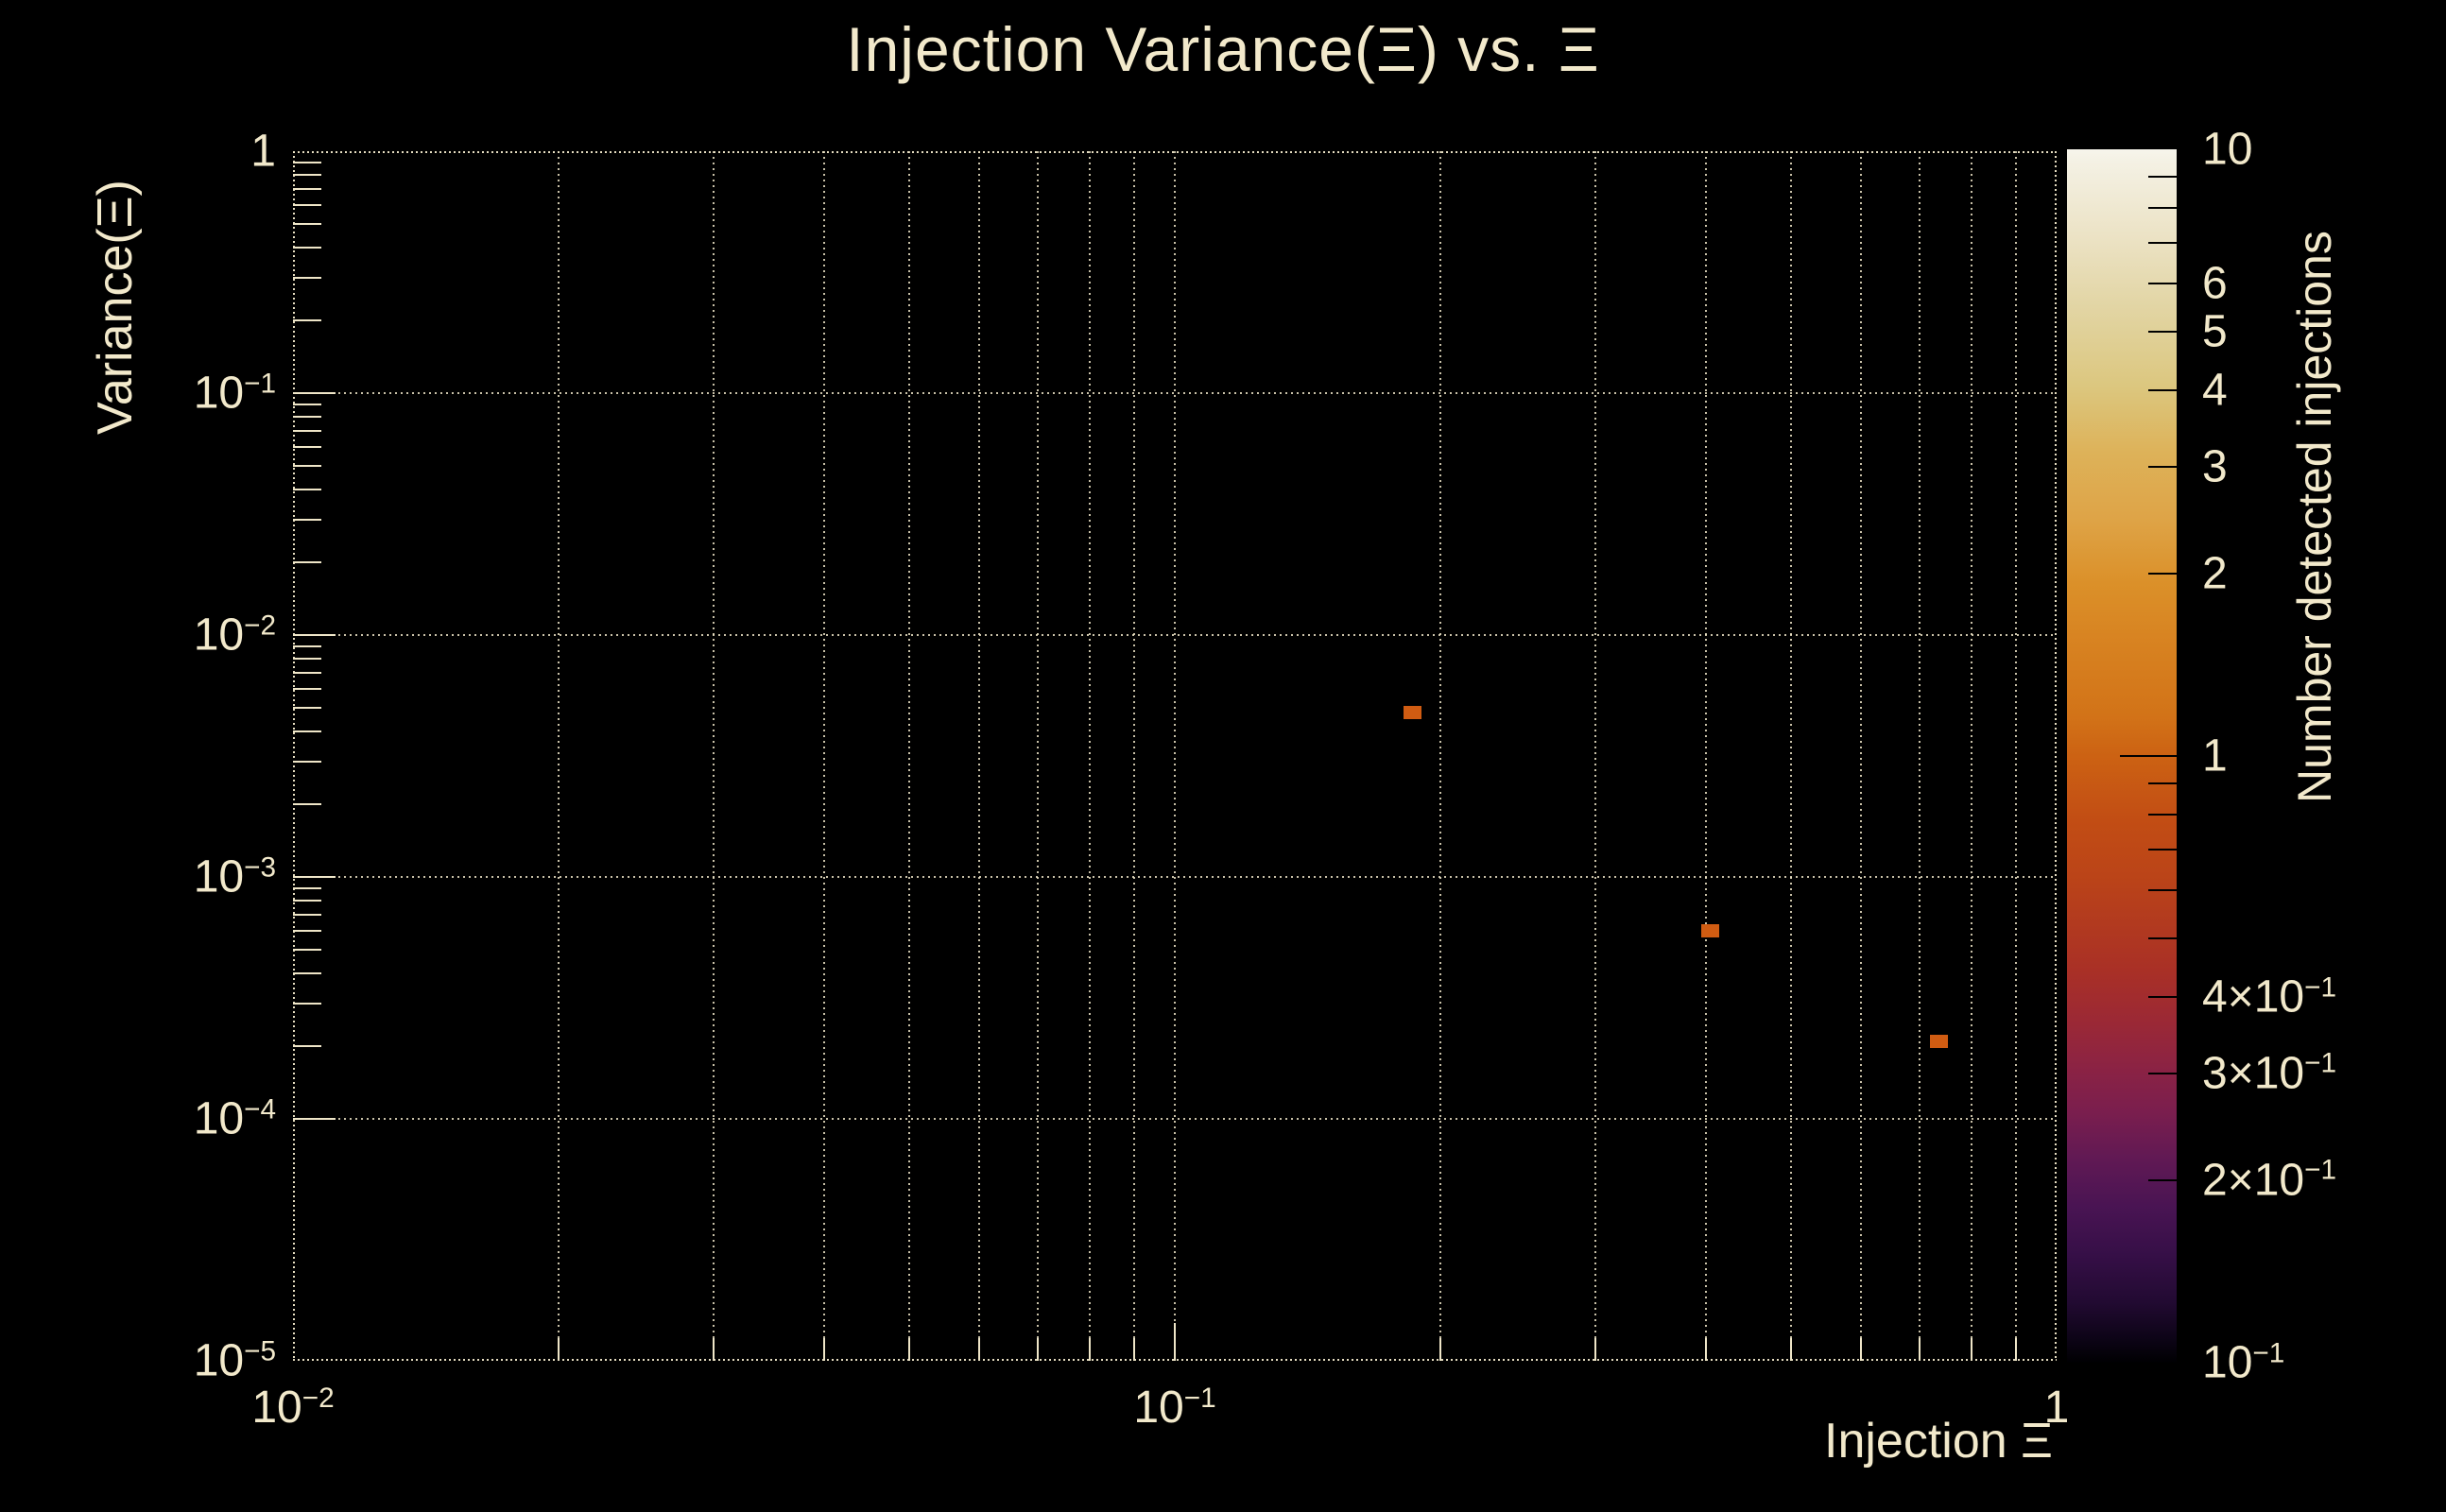 The width and height of the screenshot is (2446, 1512). I want to click on x-axis-major-tick, so click(1175, 1342).